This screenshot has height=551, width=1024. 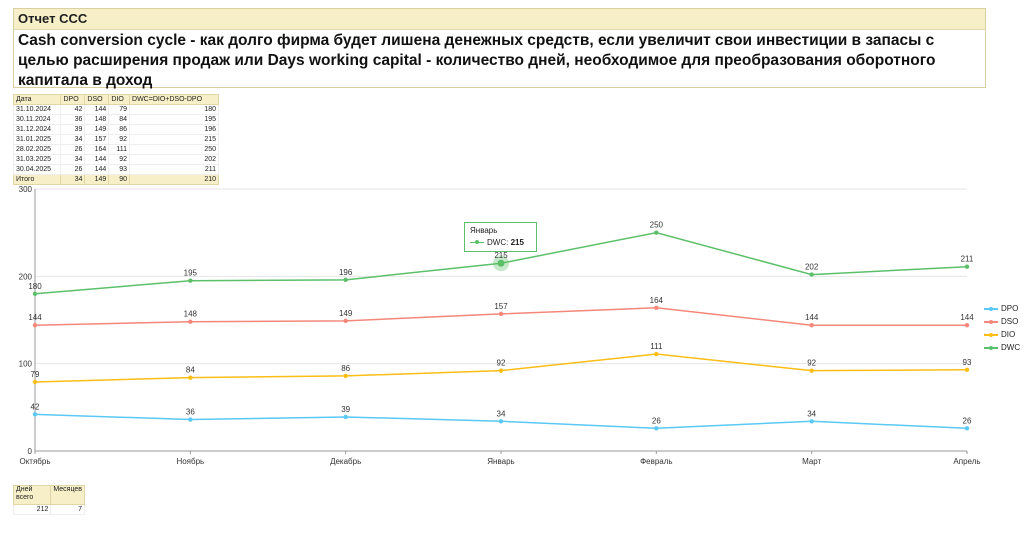 I want to click on data-label: 84, so click(x=190, y=370).